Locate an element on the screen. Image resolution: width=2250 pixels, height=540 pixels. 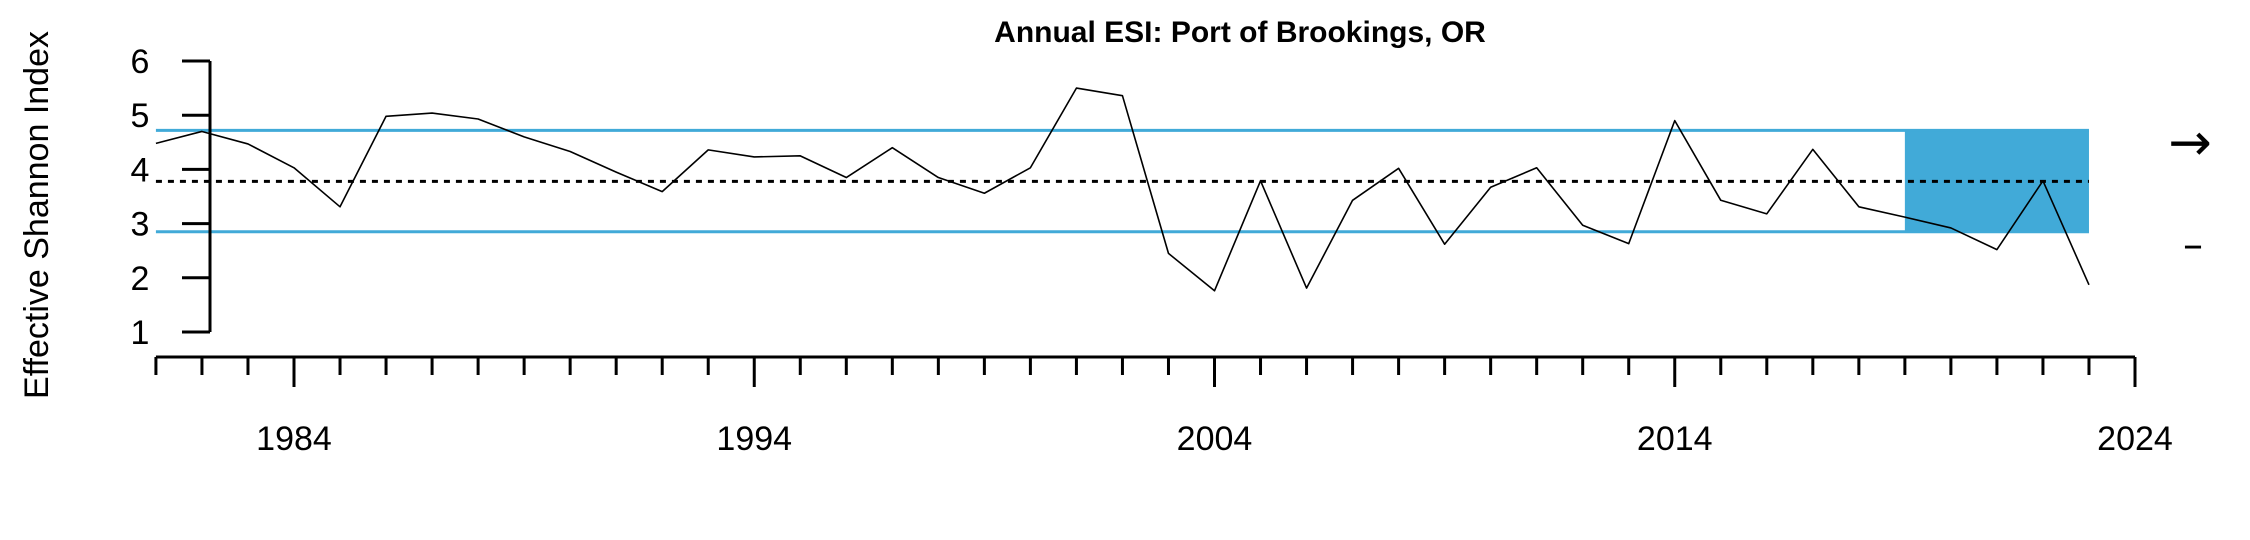
y-tick-label-3: 3 is located at coordinates (140, 225).